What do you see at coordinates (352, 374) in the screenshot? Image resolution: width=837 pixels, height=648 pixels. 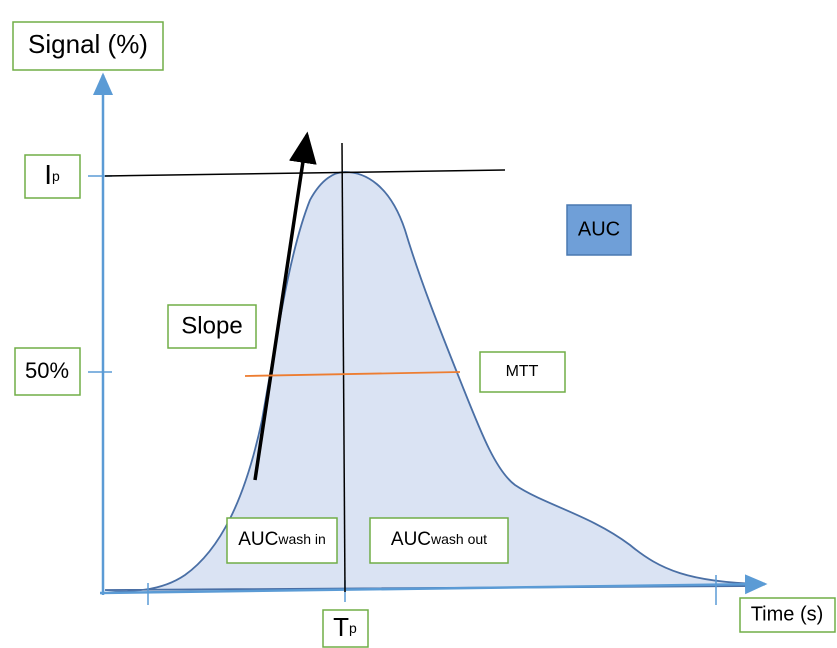 I see `mtt-line` at bounding box center [352, 374].